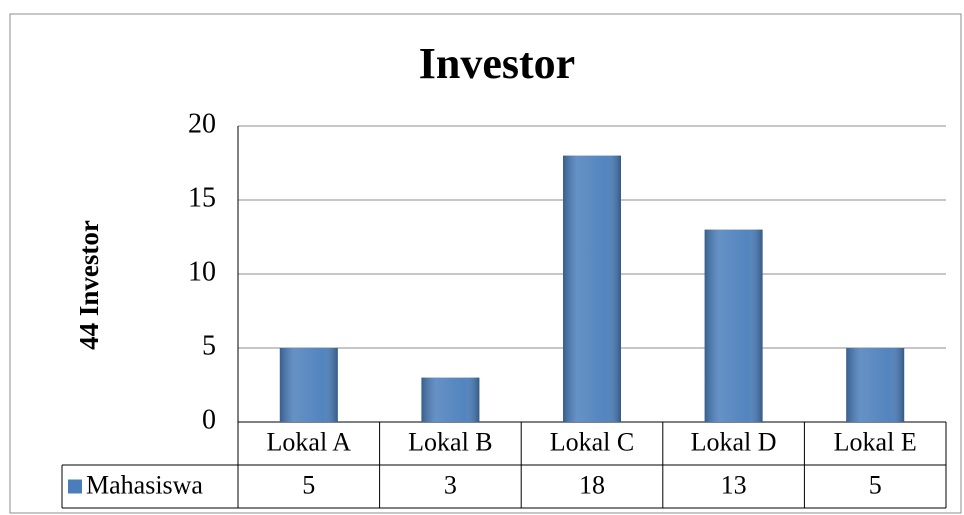 The width and height of the screenshot is (964, 515). I want to click on table-value: 3, so click(450, 484).